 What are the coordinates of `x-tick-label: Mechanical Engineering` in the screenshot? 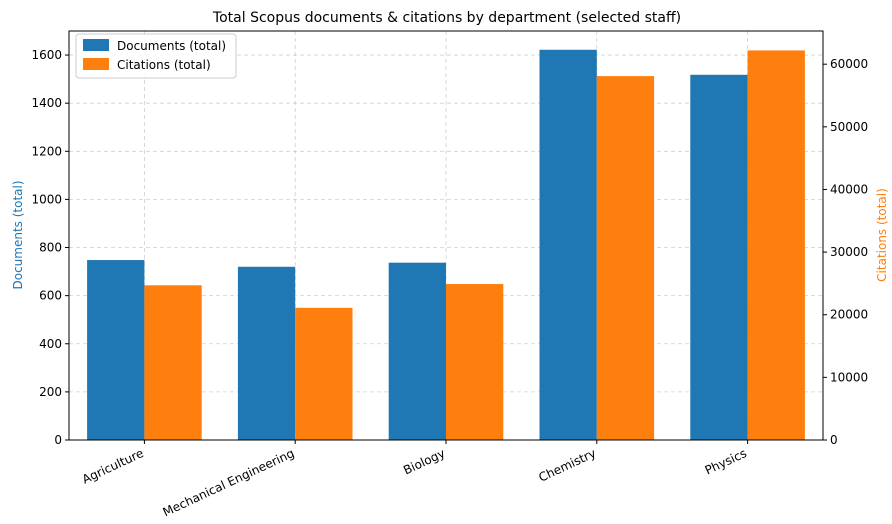 It's located at (229, 482).